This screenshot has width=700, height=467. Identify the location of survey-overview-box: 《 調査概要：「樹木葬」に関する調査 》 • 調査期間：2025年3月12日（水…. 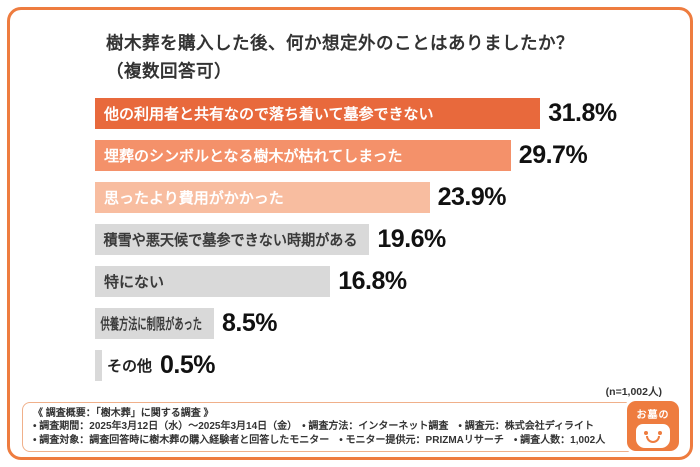
(350, 426).